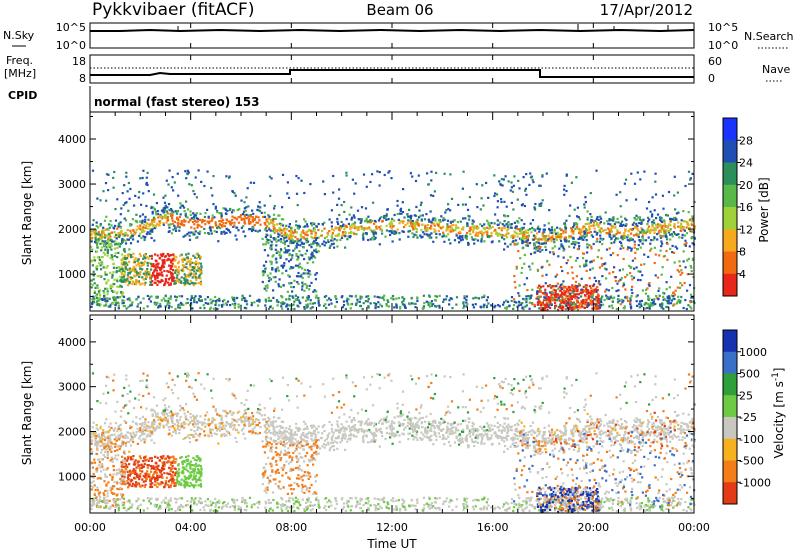  What do you see at coordinates (397, 69) in the screenshot?
I see `frequency-panel: Freq. [MHz] 18 8 60 0 Nave` at bounding box center [397, 69].